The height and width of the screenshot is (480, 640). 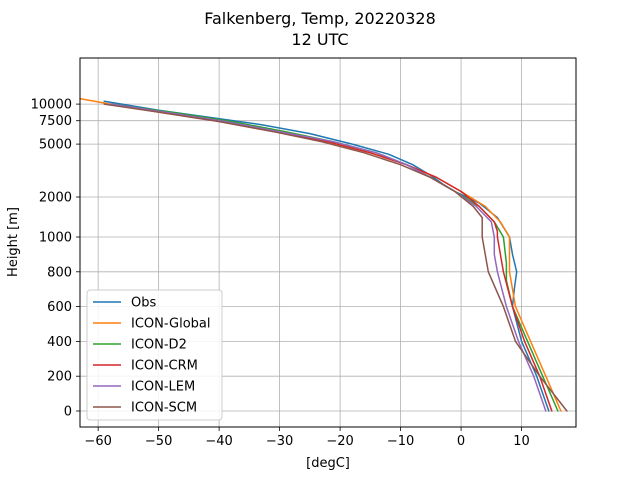 I want to click on legend-label: Obs, so click(x=143, y=303).